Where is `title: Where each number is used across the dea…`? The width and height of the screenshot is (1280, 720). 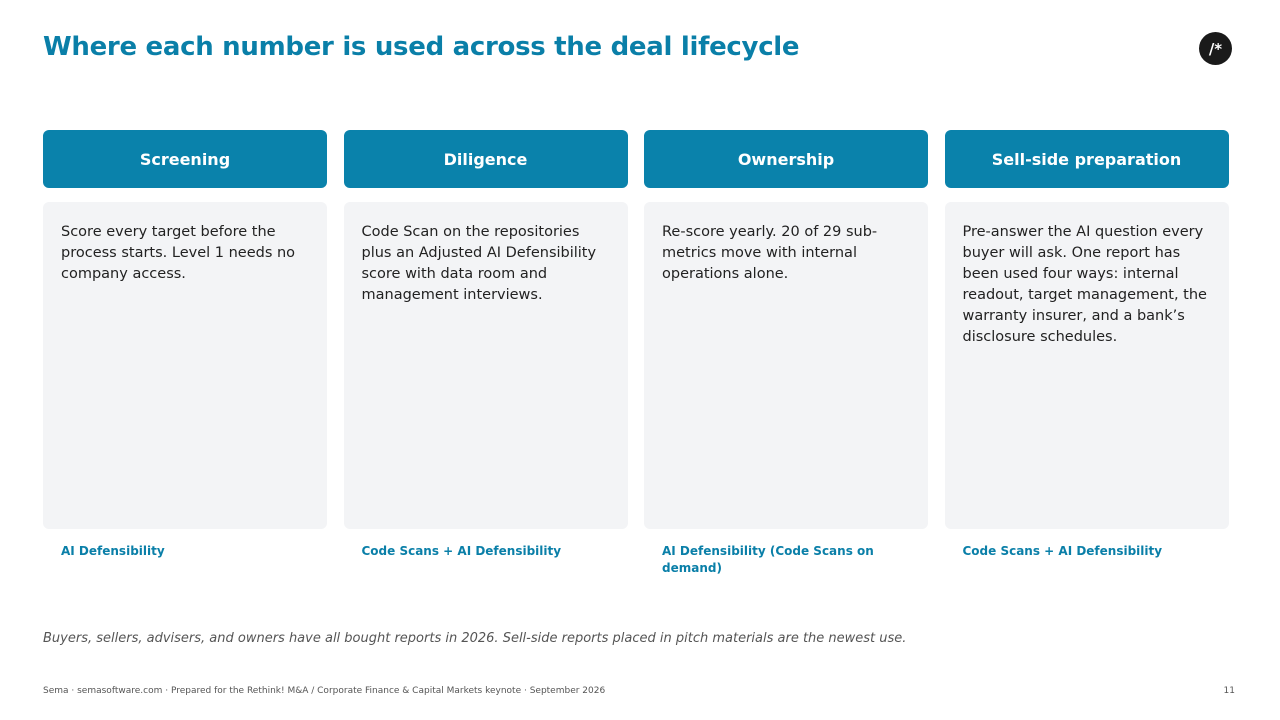 title: Where each number is used across the dea… is located at coordinates (421, 47).